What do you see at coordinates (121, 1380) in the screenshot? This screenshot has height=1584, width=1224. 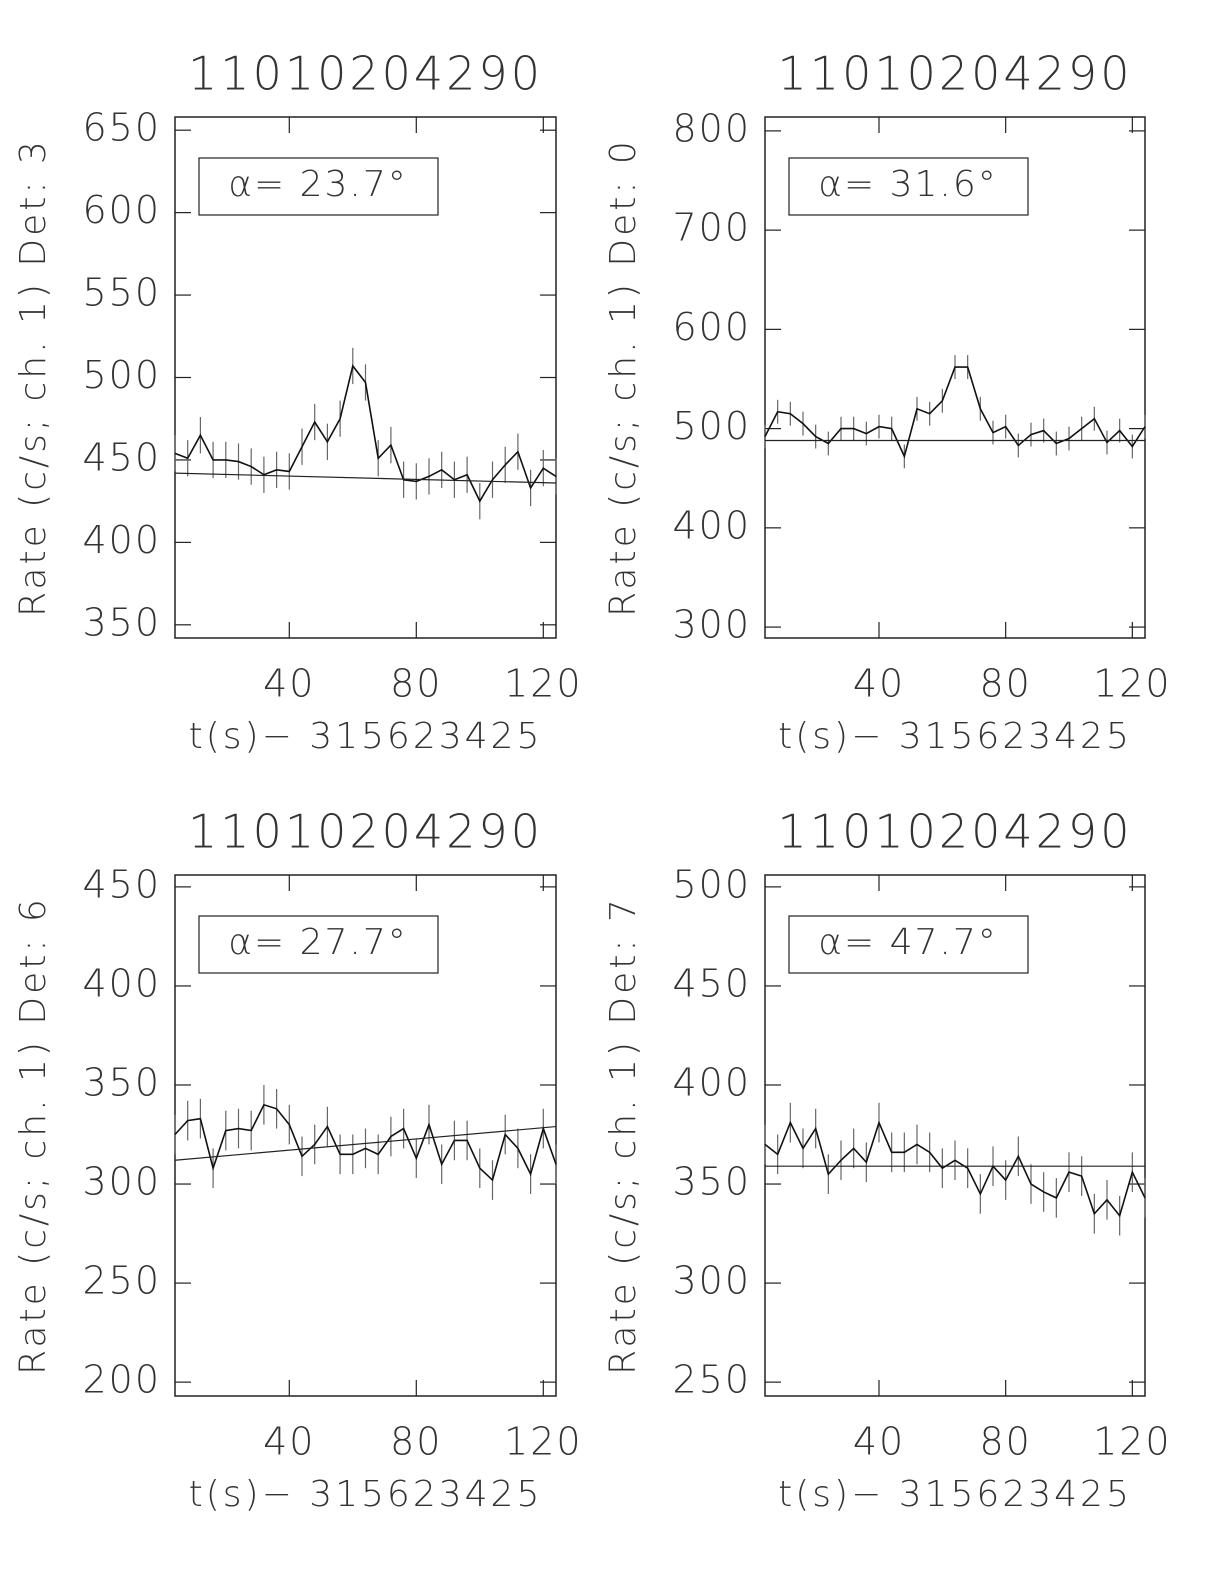 I see `y-tick-label: 200` at bounding box center [121, 1380].